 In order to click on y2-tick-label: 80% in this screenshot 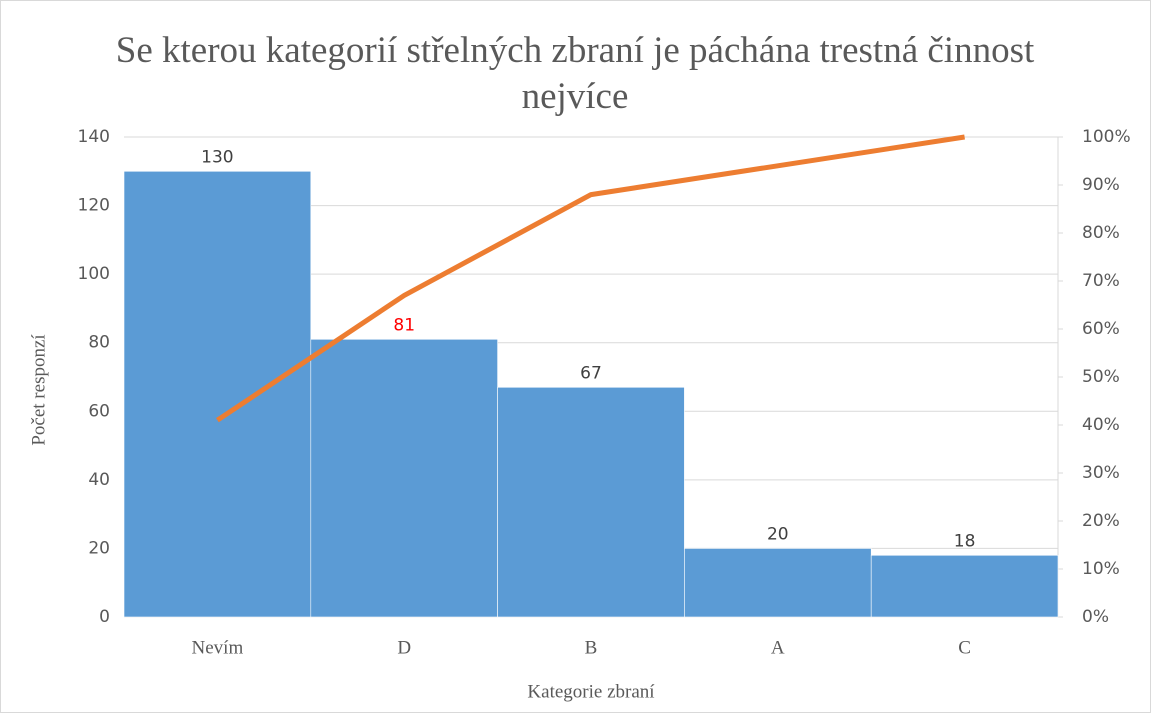, I will do `click(1101, 233)`.